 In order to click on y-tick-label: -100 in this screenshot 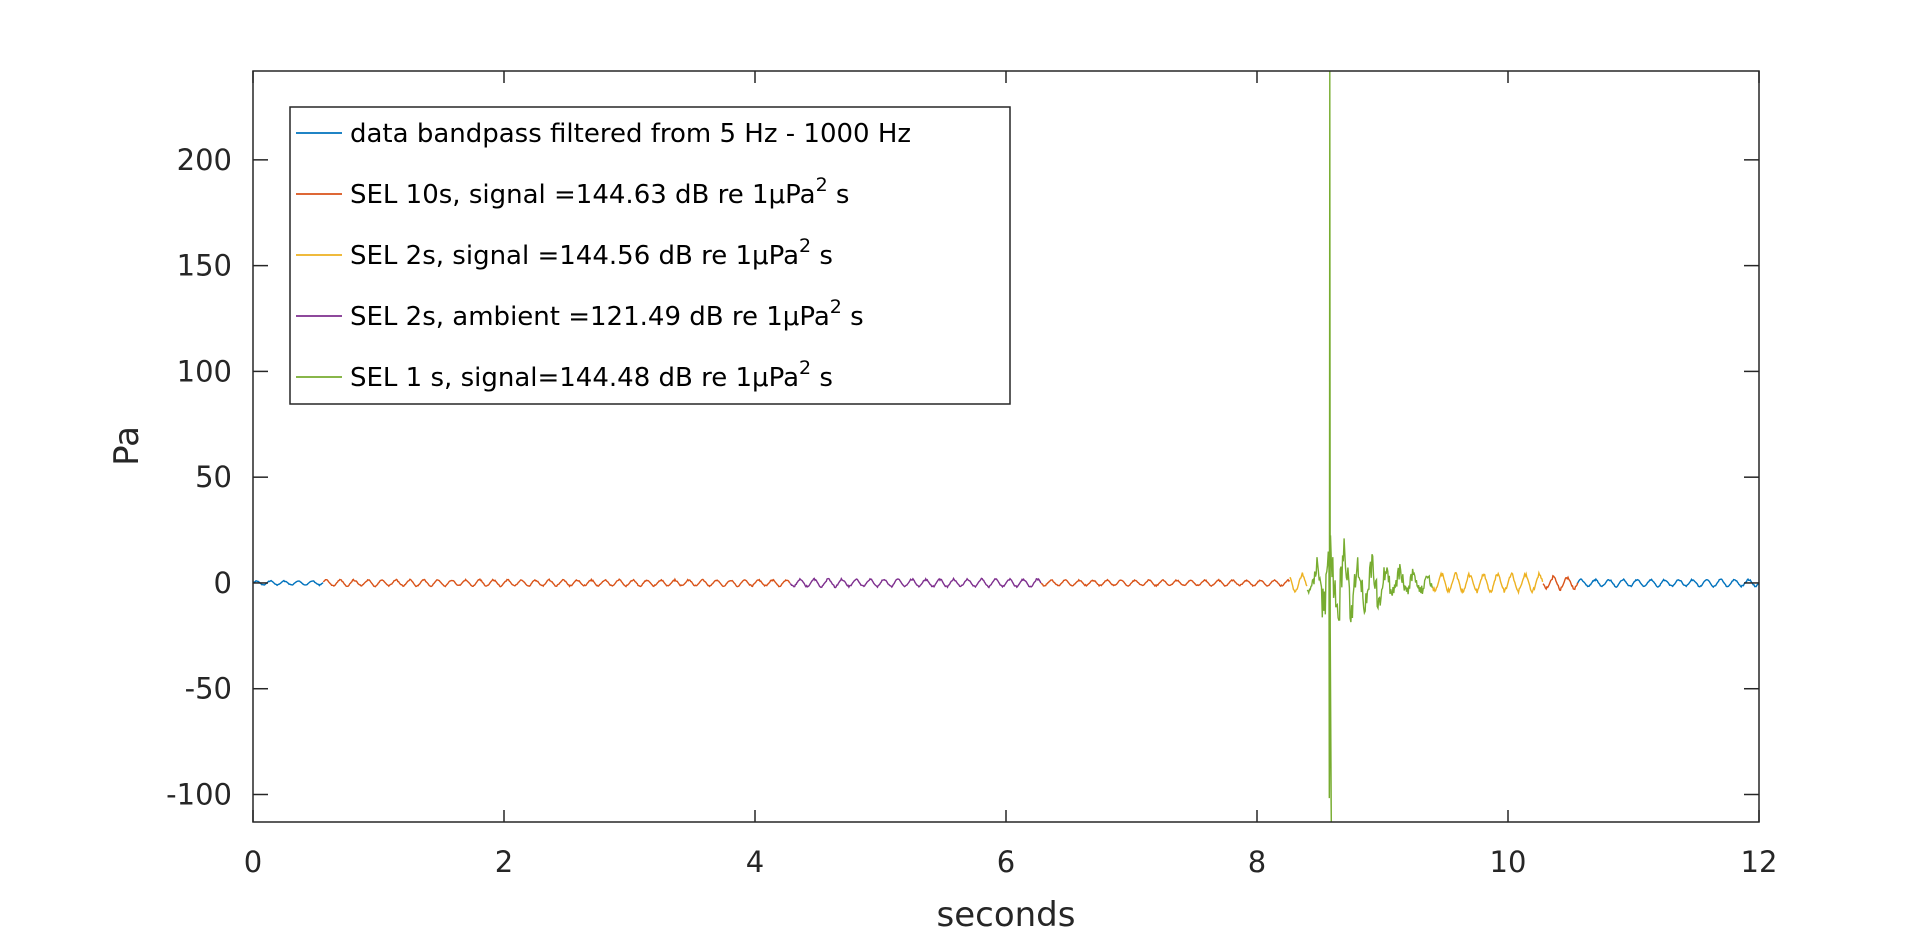, I will do `click(199, 794)`.